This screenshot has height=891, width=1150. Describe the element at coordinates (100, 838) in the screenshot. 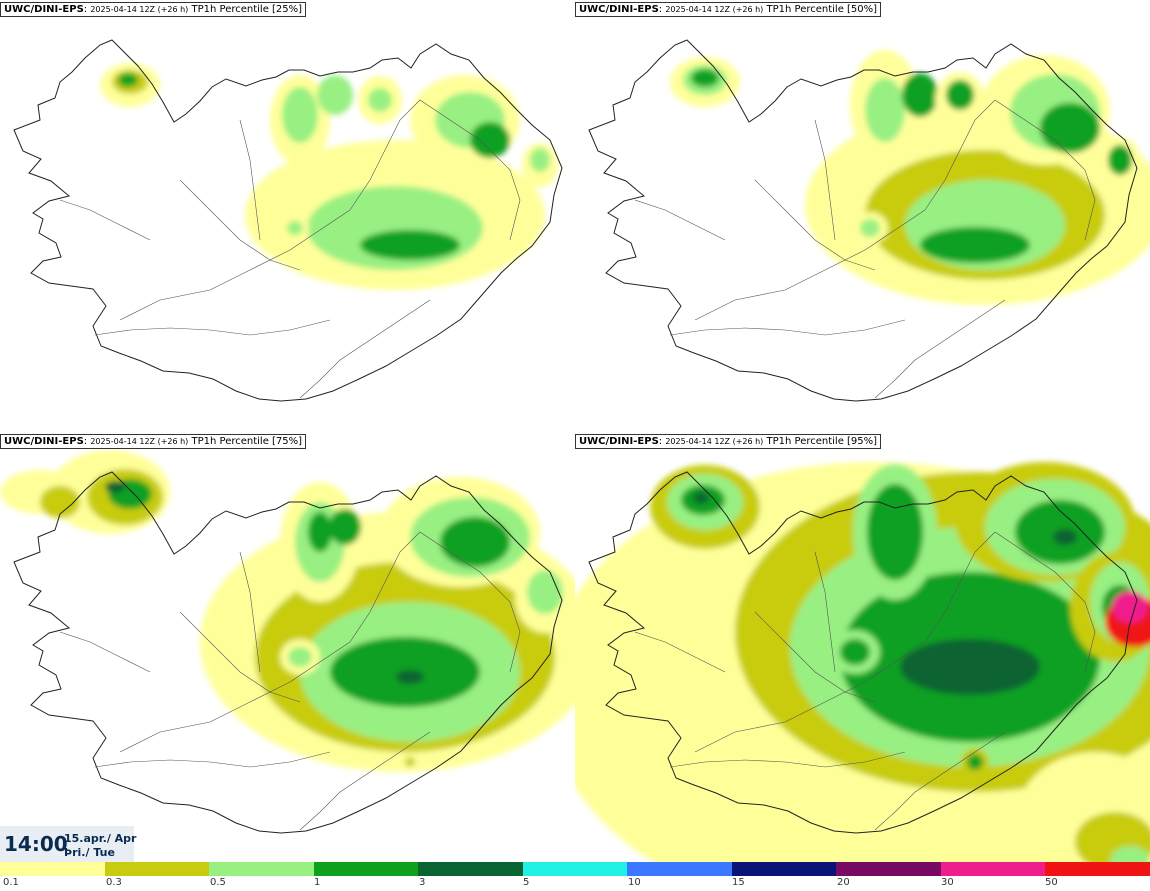

I see `valid-date: 15.apr./ Apr` at that location.